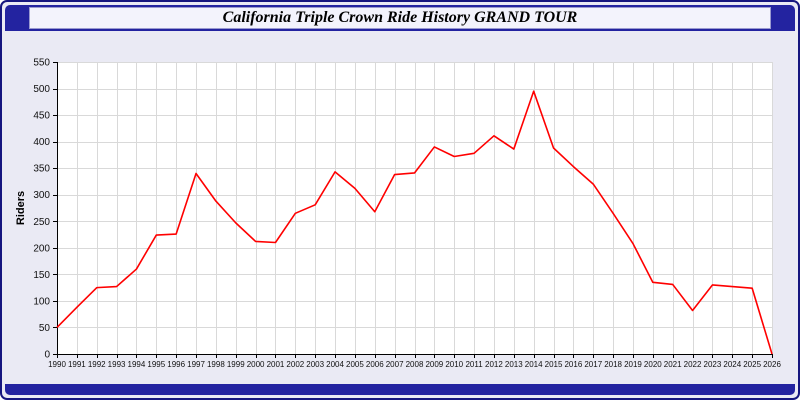 The image size is (800, 400). What do you see at coordinates (41, 248) in the screenshot?
I see `svg-text: 200` at bounding box center [41, 248].